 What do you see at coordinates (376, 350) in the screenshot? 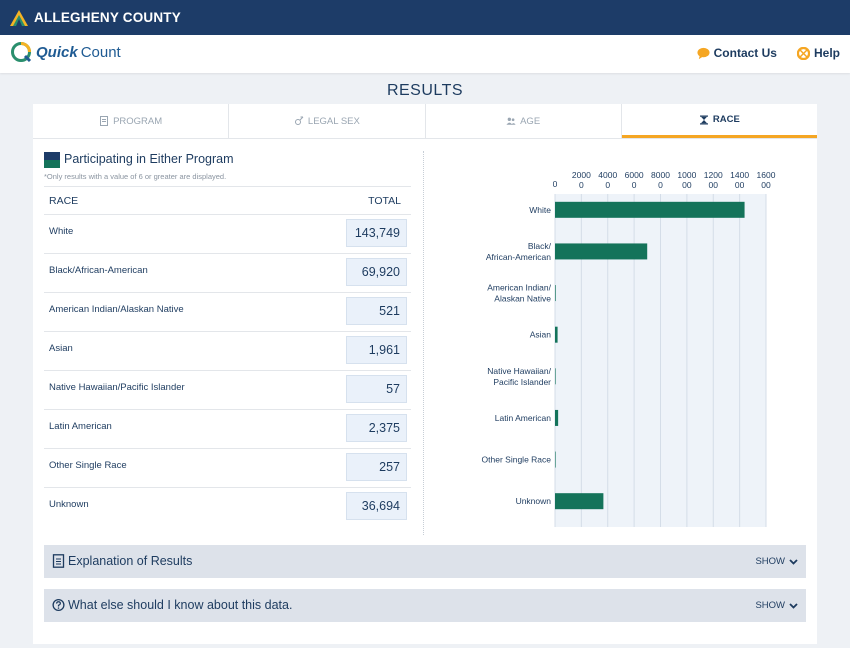
I see `row-total-value: 1,961` at bounding box center [376, 350].